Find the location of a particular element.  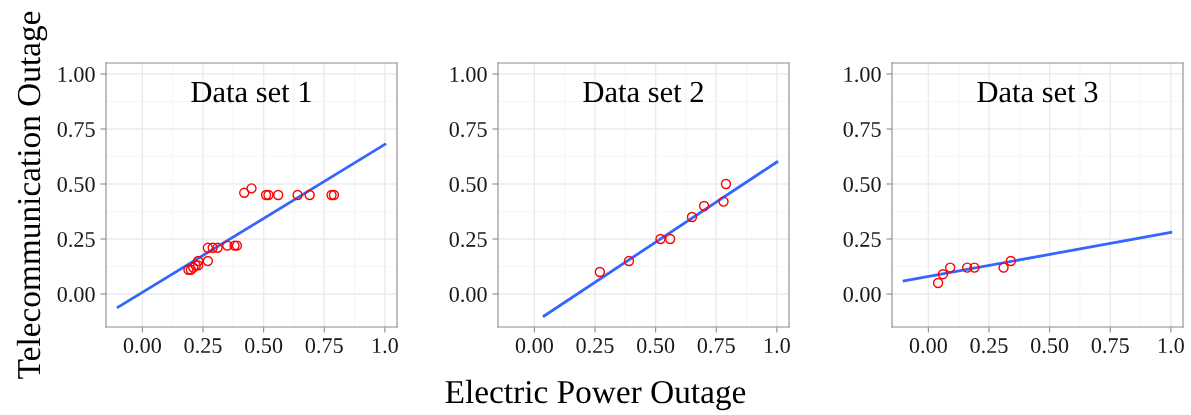

chart-title: Data set 3 is located at coordinates (1037, 92).